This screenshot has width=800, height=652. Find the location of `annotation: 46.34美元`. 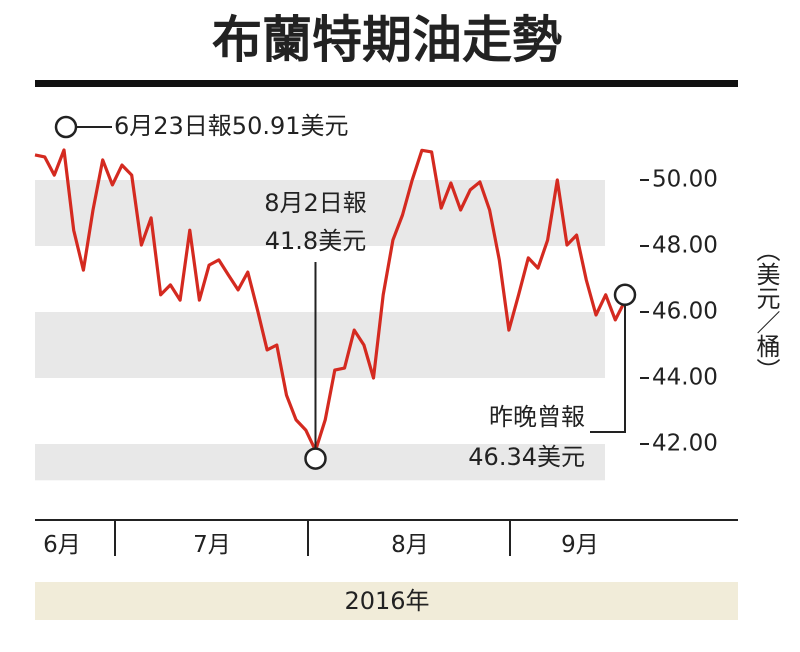

annotation: 46.34美元 is located at coordinates (526, 457).